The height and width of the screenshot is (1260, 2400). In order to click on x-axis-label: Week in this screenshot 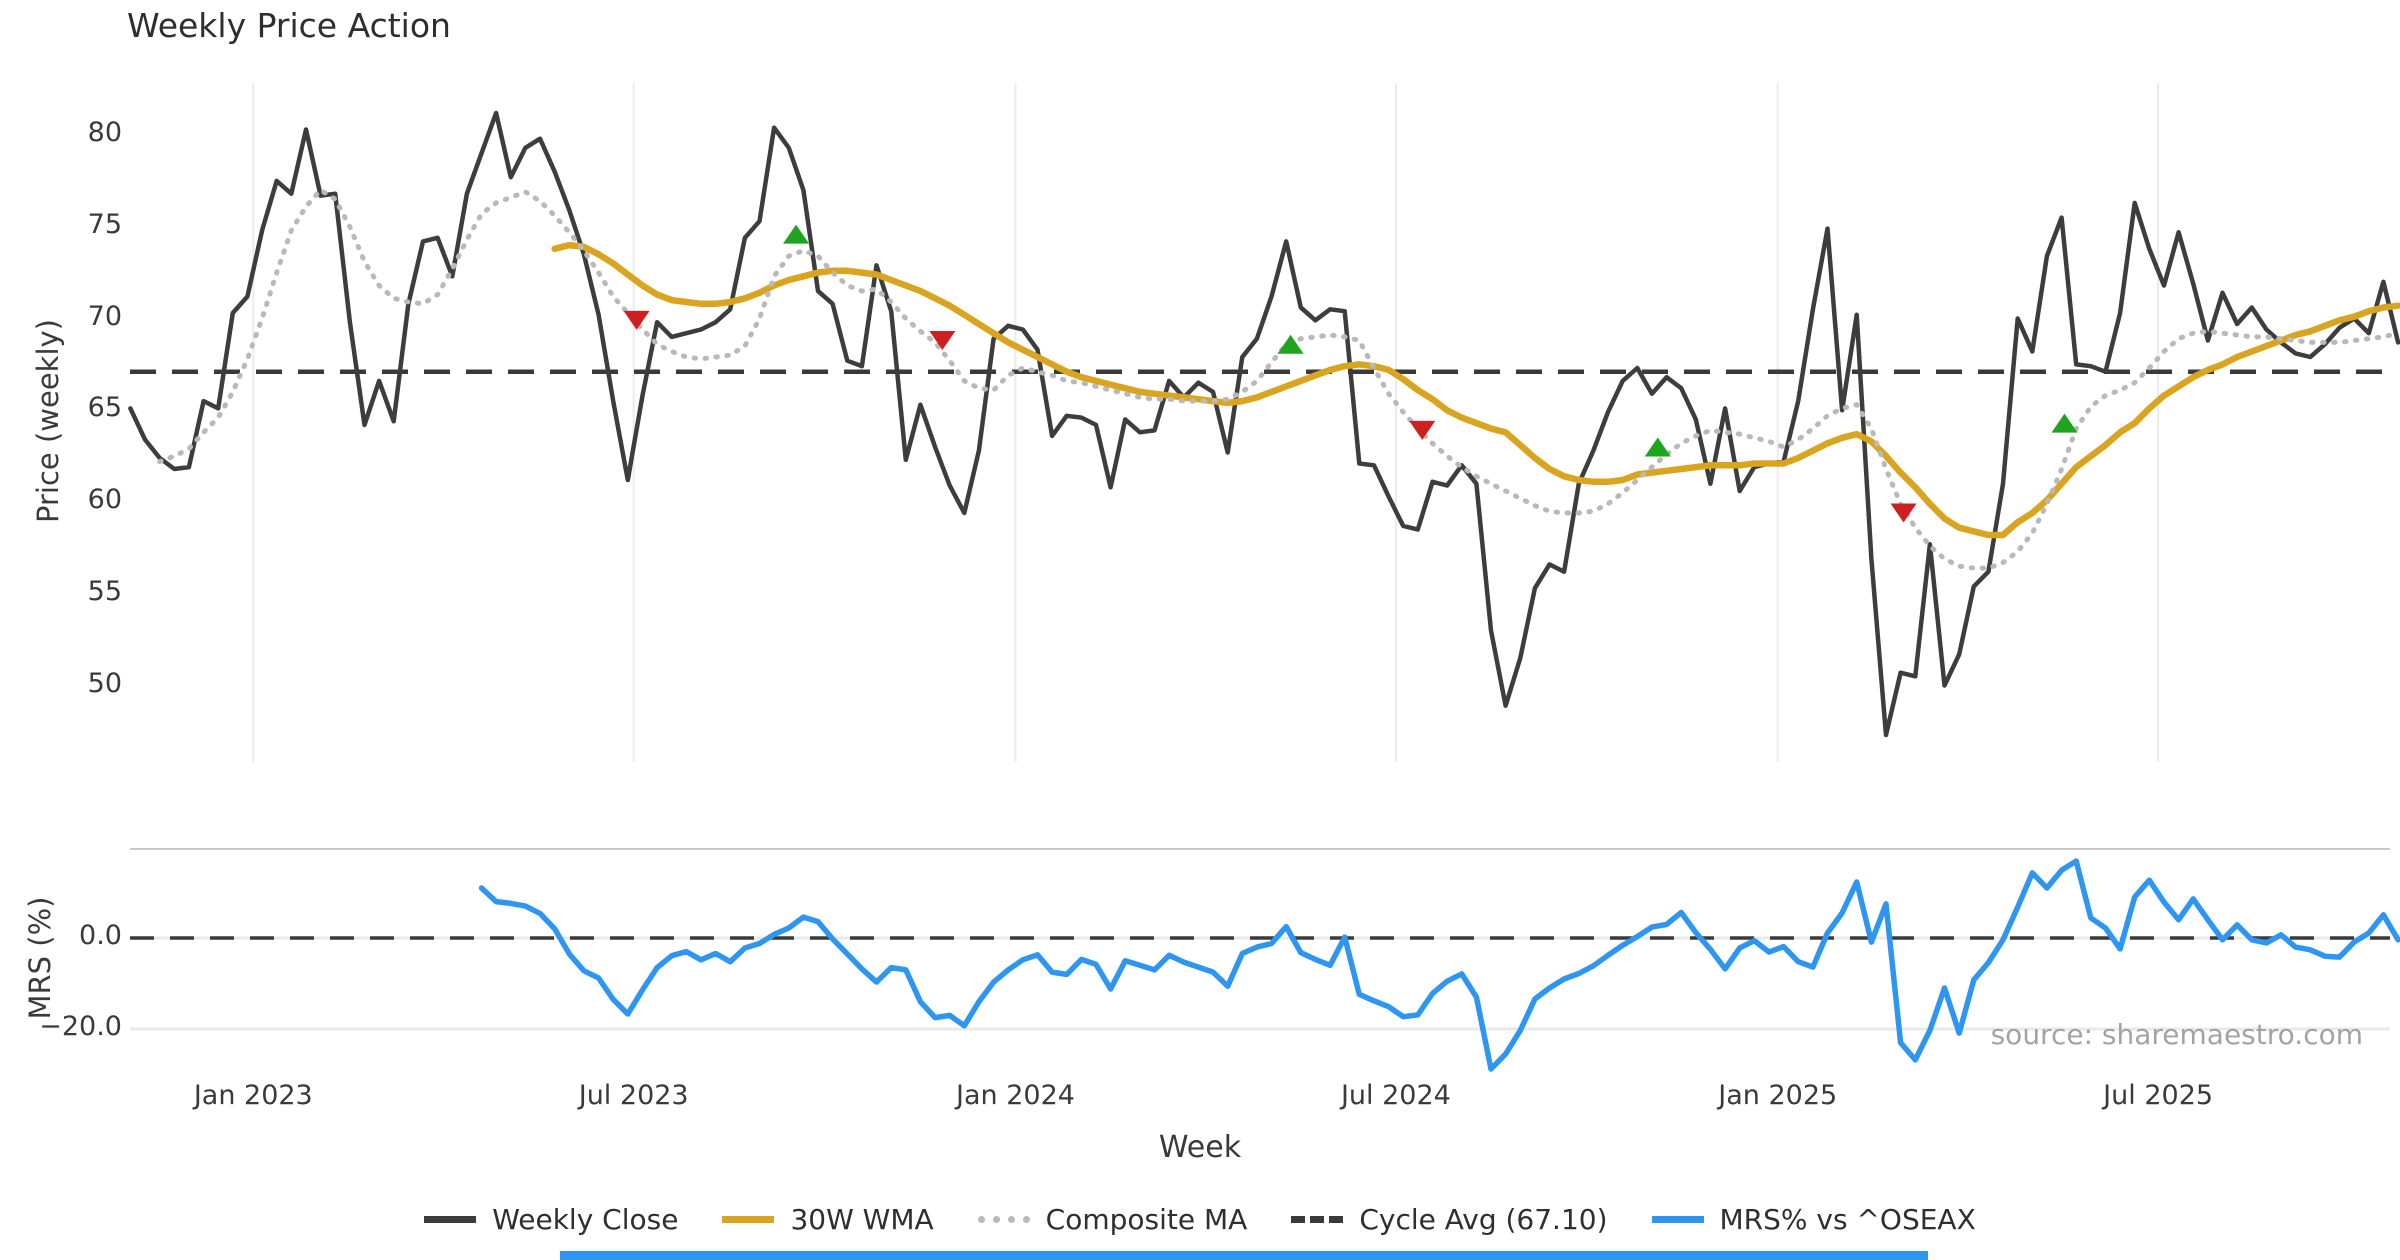, I will do `click(1200, 1147)`.